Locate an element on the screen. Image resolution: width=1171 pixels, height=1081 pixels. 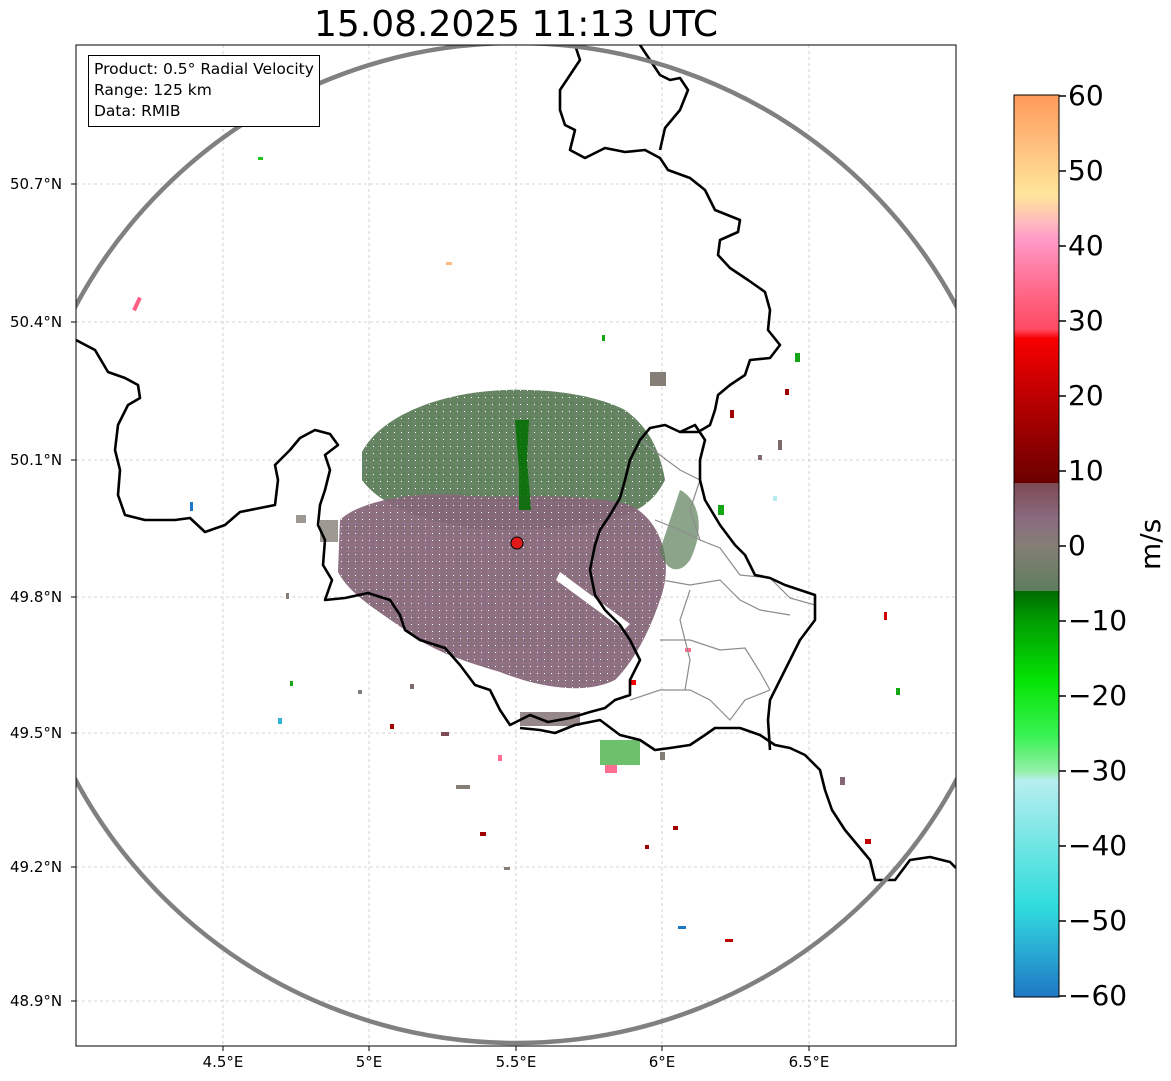
lat-label: 49.8°N is located at coordinates (36, 597).